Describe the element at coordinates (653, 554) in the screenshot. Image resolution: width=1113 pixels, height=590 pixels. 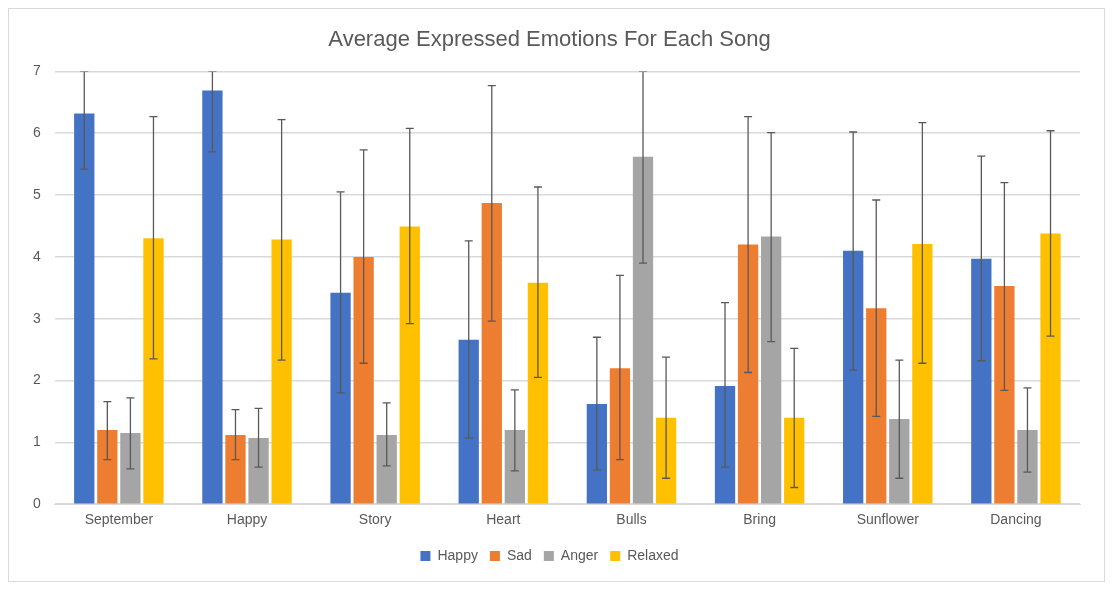
I see `legend-label: Relaxed` at that location.